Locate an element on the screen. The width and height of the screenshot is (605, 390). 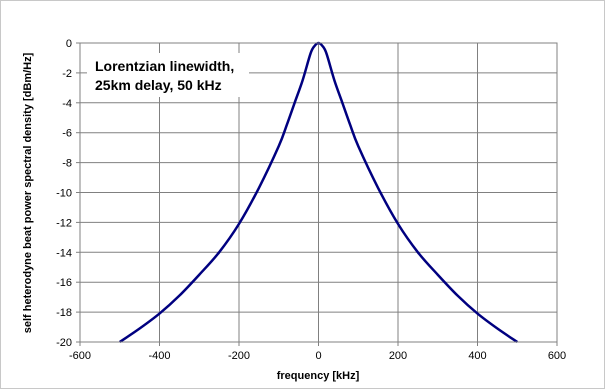
x-axis-title: frequency [kHz] is located at coordinates (318, 376).